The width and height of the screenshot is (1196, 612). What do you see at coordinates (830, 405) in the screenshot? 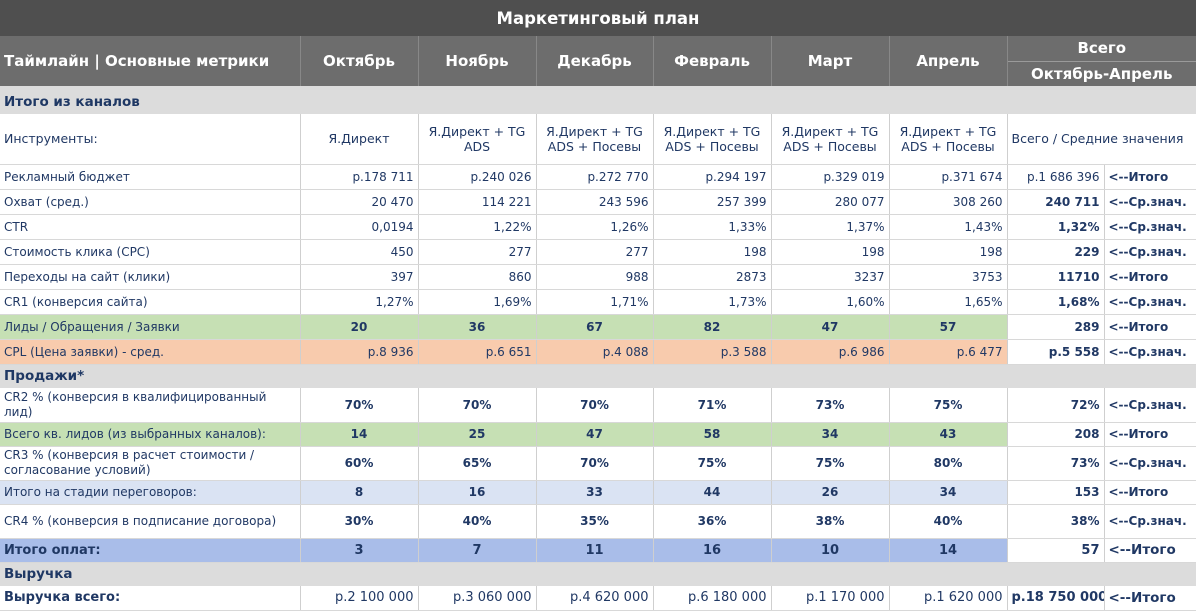
I see `cell: 73%` at bounding box center [830, 405].